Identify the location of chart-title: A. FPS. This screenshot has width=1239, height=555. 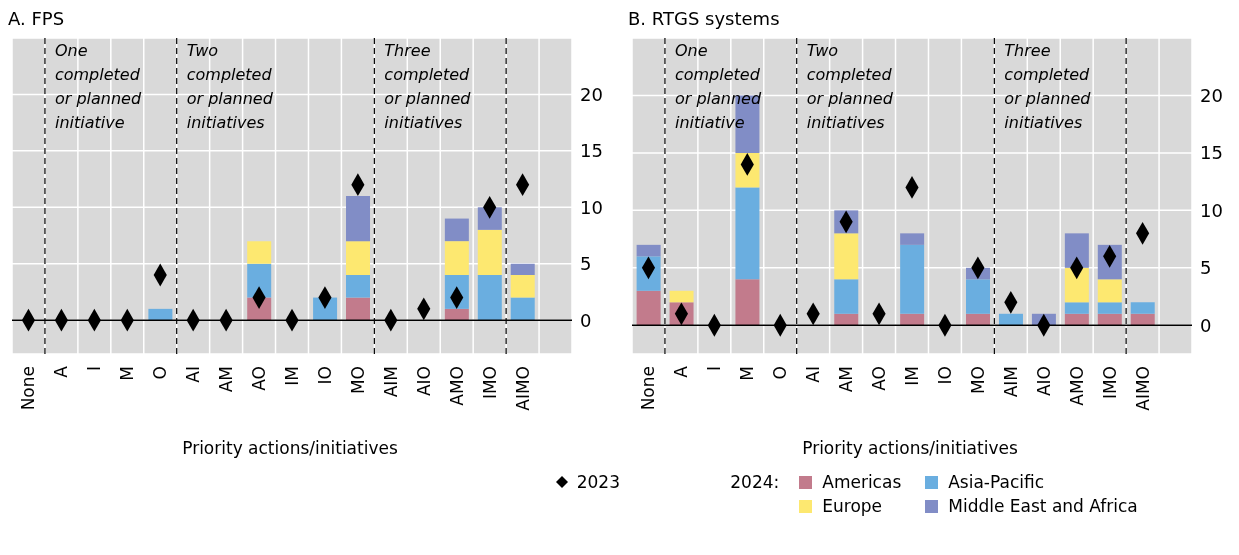
(37, 19).